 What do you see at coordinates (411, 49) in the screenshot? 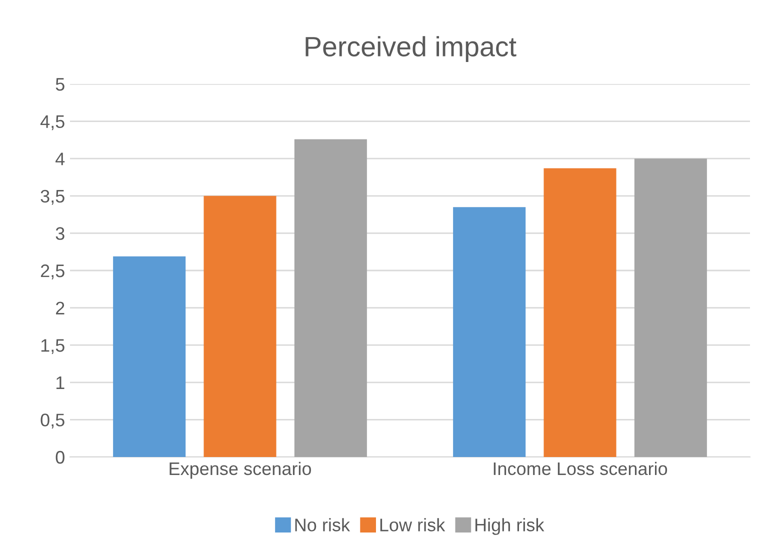
I see `chart-title: Perceived impact` at bounding box center [411, 49].